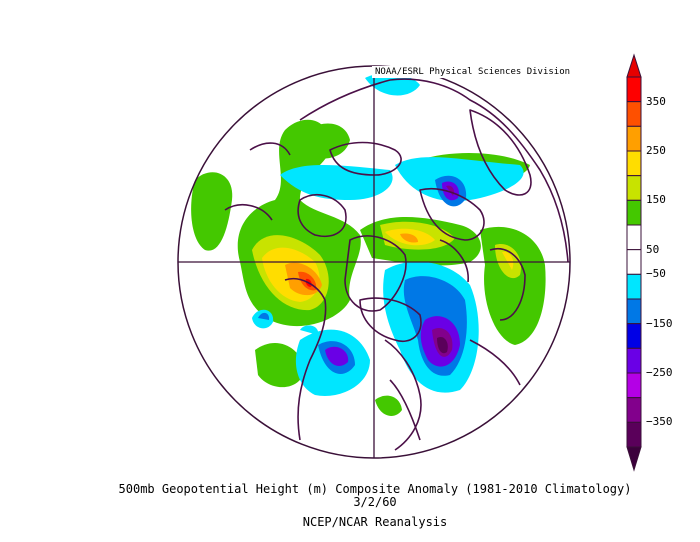  What do you see at coordinates (473, 72) in the screenshot?
I see `credit-label: NOAA/ESRL Physical Sciences Division` at bounding box center [473, 72].